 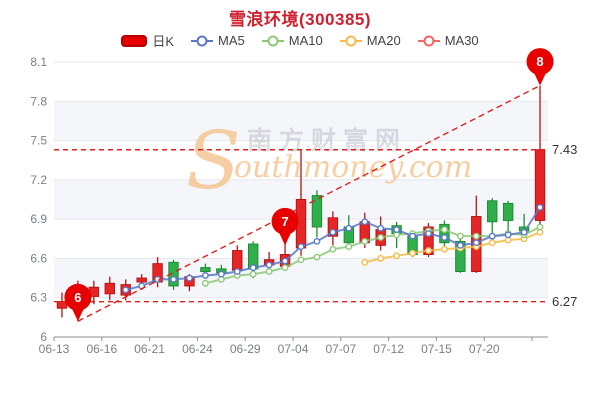 I want to click on x-axis-label: 06-29, so click(x=245, y=349).